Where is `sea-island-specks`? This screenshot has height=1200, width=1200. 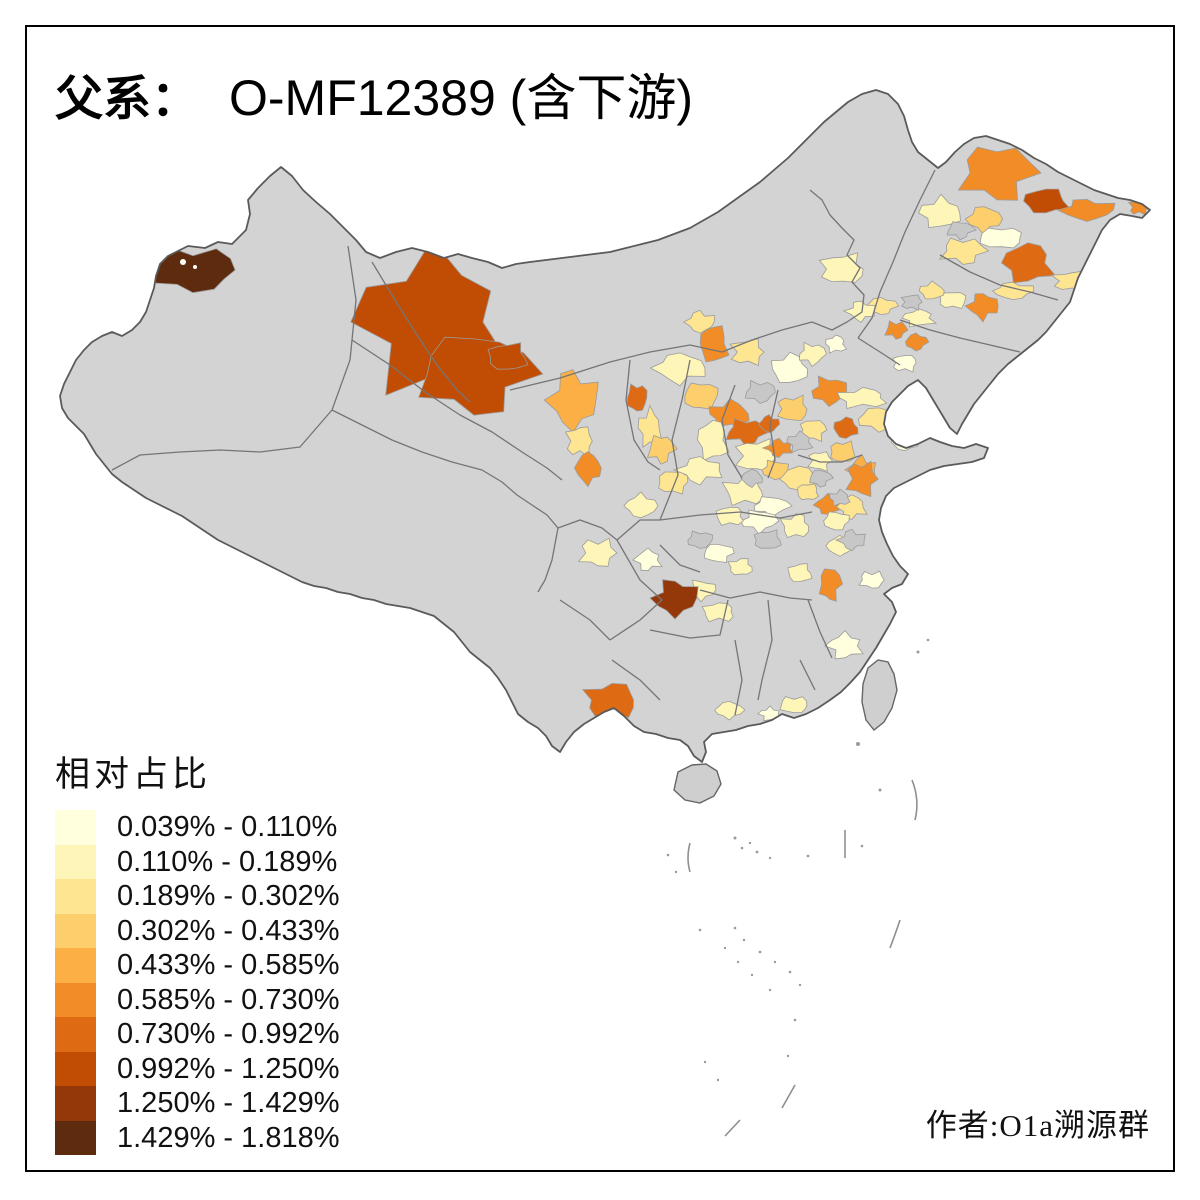 sea-island-specks is located at coordinates (798, 860).